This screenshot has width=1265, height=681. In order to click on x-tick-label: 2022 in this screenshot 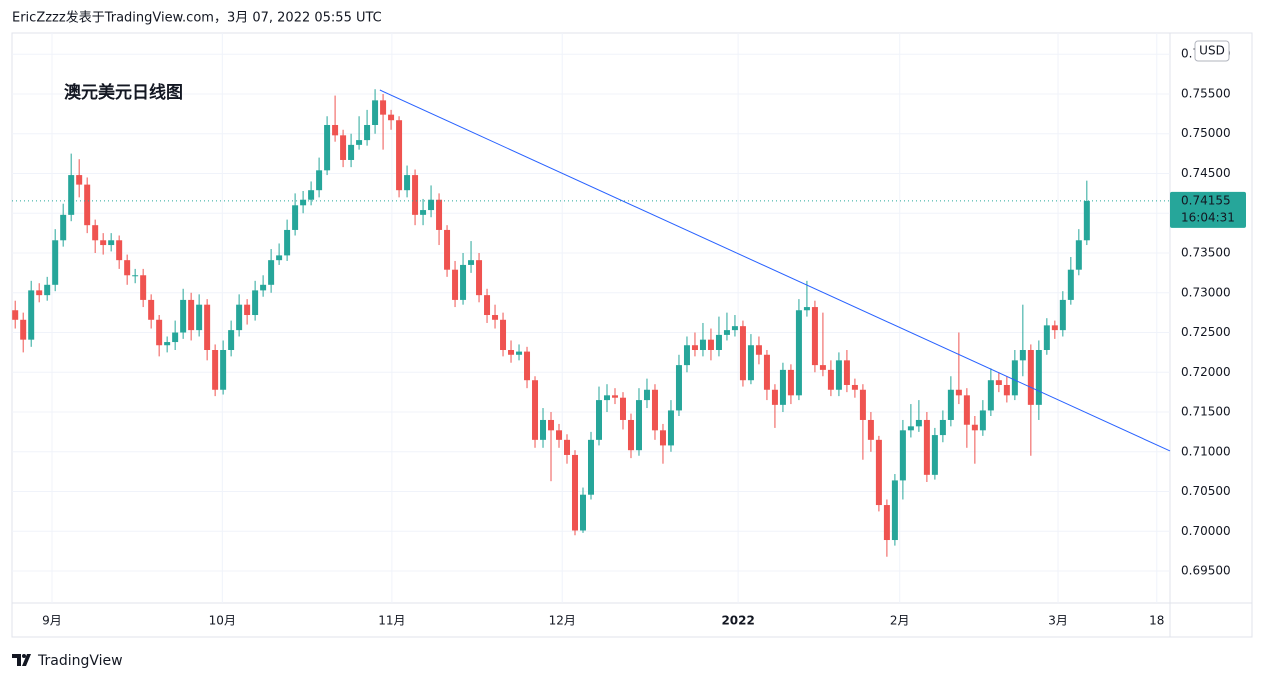, I will do `click(737, 621)`.